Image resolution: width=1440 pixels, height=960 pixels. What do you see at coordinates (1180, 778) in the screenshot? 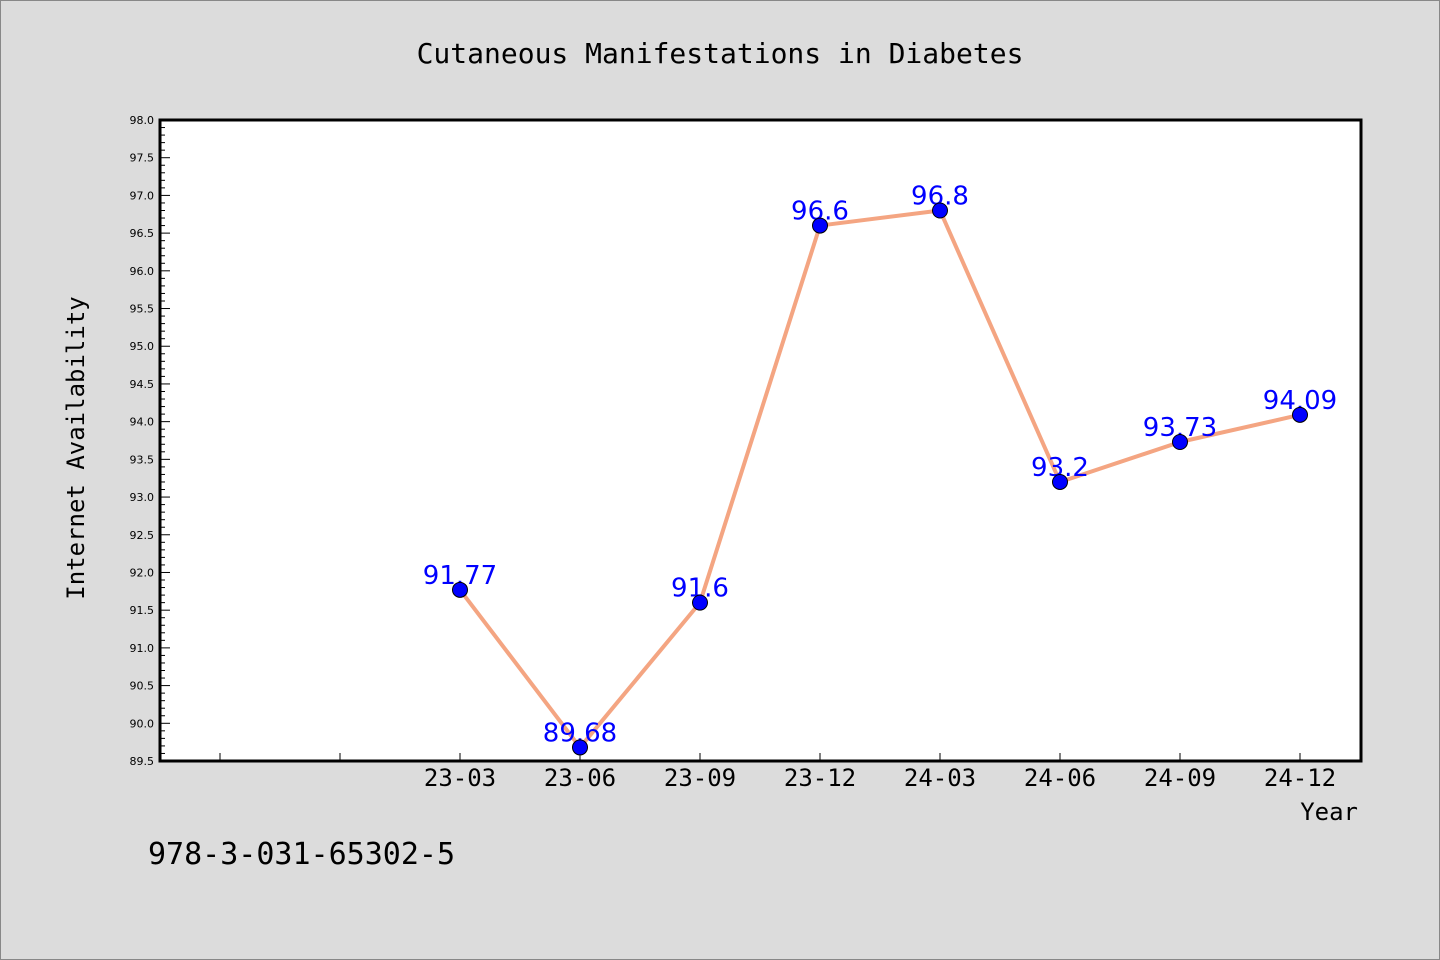
I see `x-tick-label: 24-09` at bounding box center [1180, 778].